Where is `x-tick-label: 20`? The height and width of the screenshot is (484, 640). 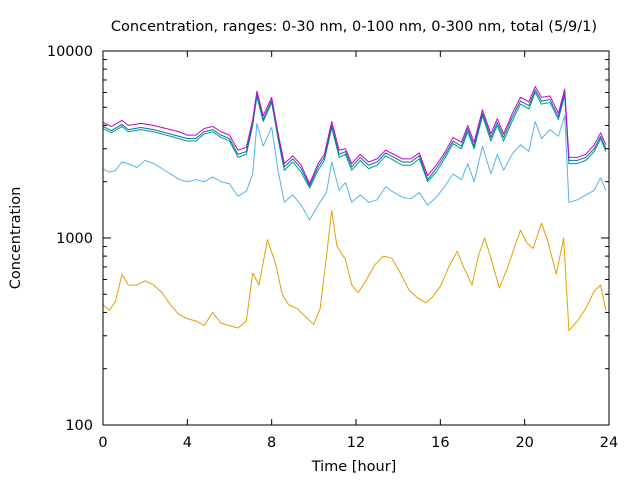
x-tick-label: 20 is located at coordinates (524, 443).